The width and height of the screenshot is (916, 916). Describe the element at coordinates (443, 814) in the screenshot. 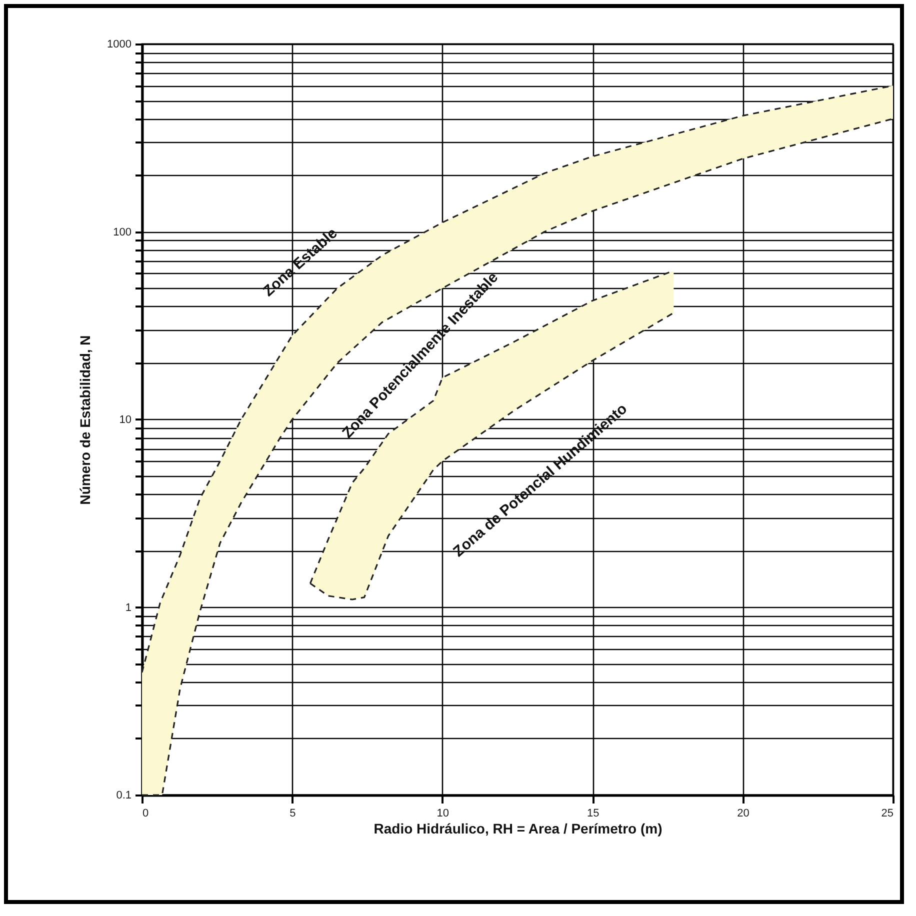

I see `x-tick-label: 10` at that location.